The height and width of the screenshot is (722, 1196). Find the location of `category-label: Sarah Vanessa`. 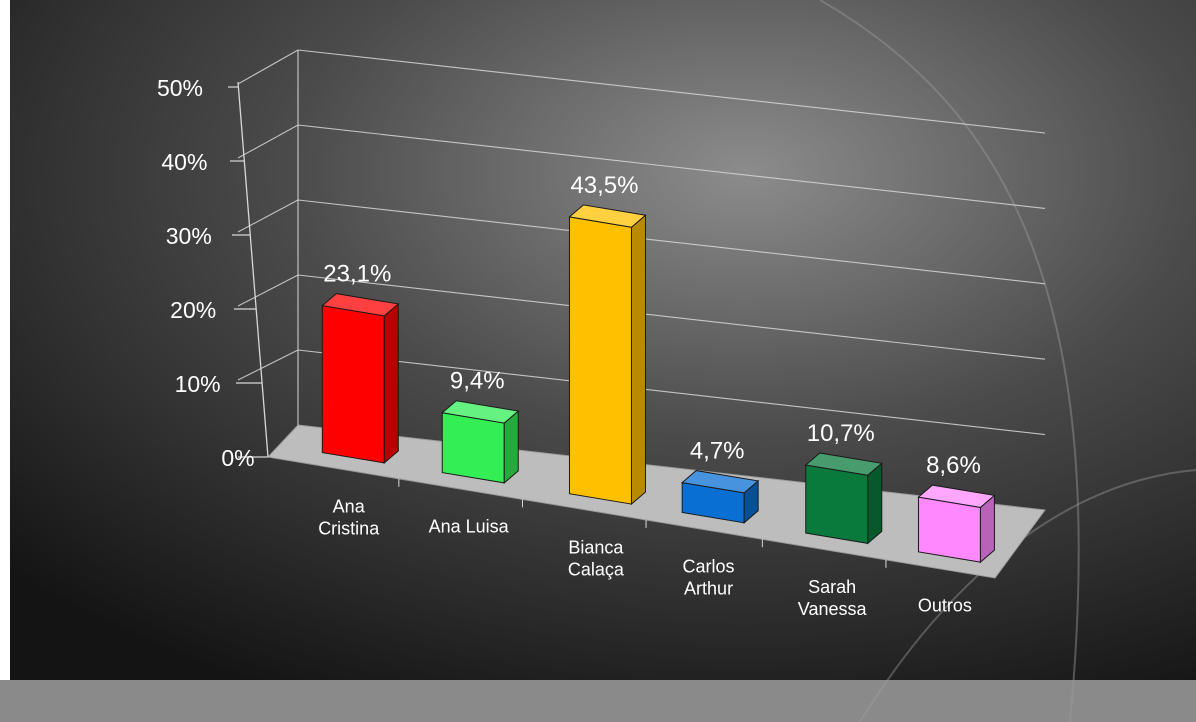

category-label: Sarah Vanessa is located at coordinates (833, 598).